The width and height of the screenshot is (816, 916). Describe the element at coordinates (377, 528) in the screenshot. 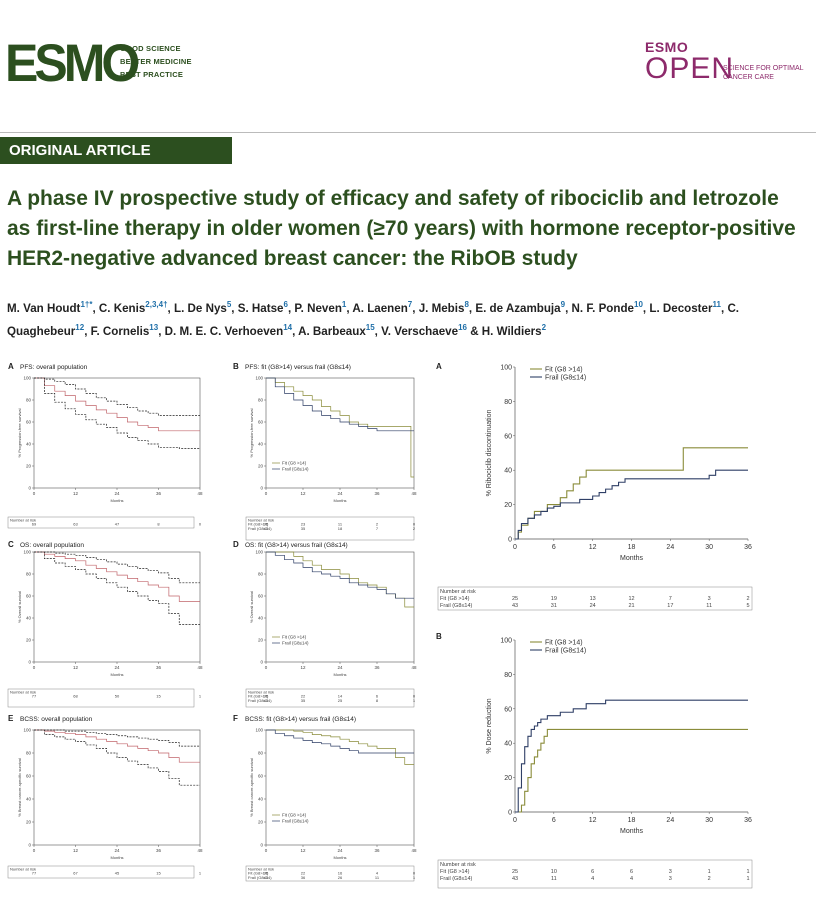

I see `risk-value: 7` at that location.